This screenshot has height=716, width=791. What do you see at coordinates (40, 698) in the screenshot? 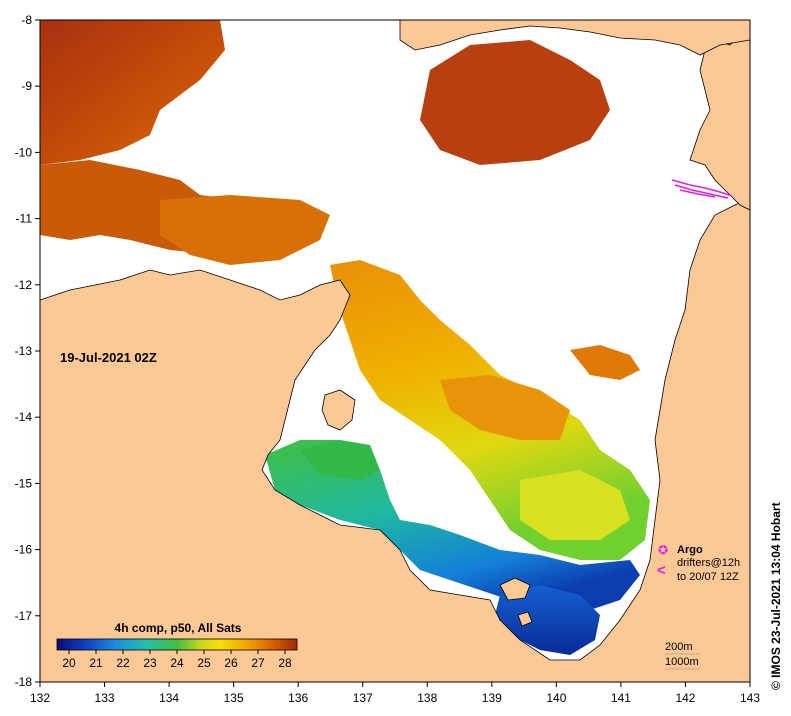
I see `x-tick-label: 132` at bounding box center [40, 698].